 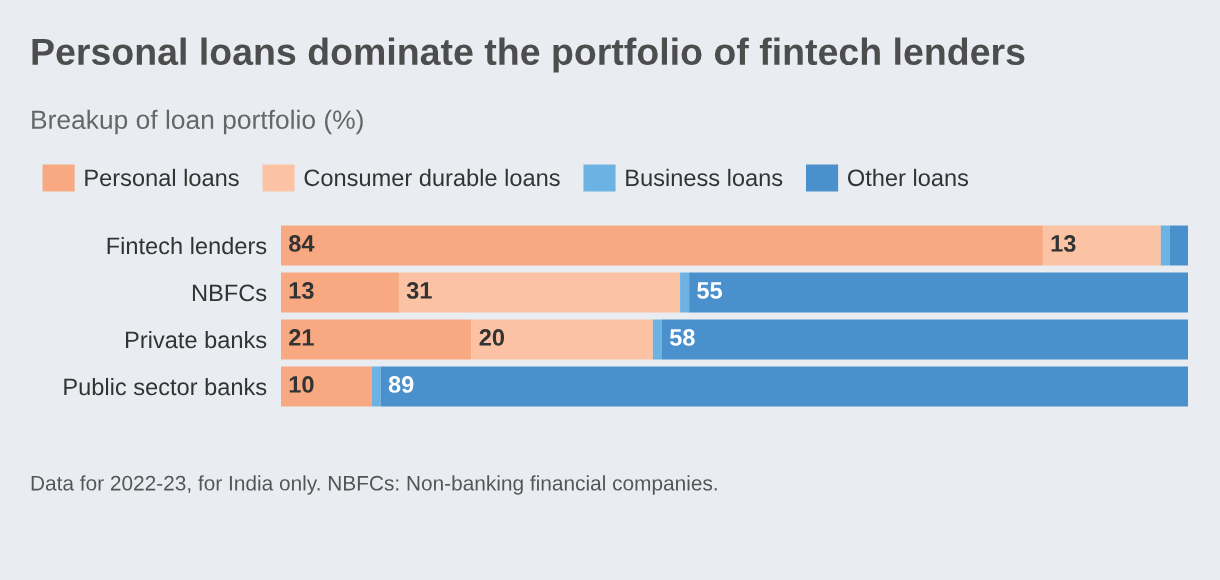 I want to click on legend-label: Consumer durable loans, so click(x=432, y=177).